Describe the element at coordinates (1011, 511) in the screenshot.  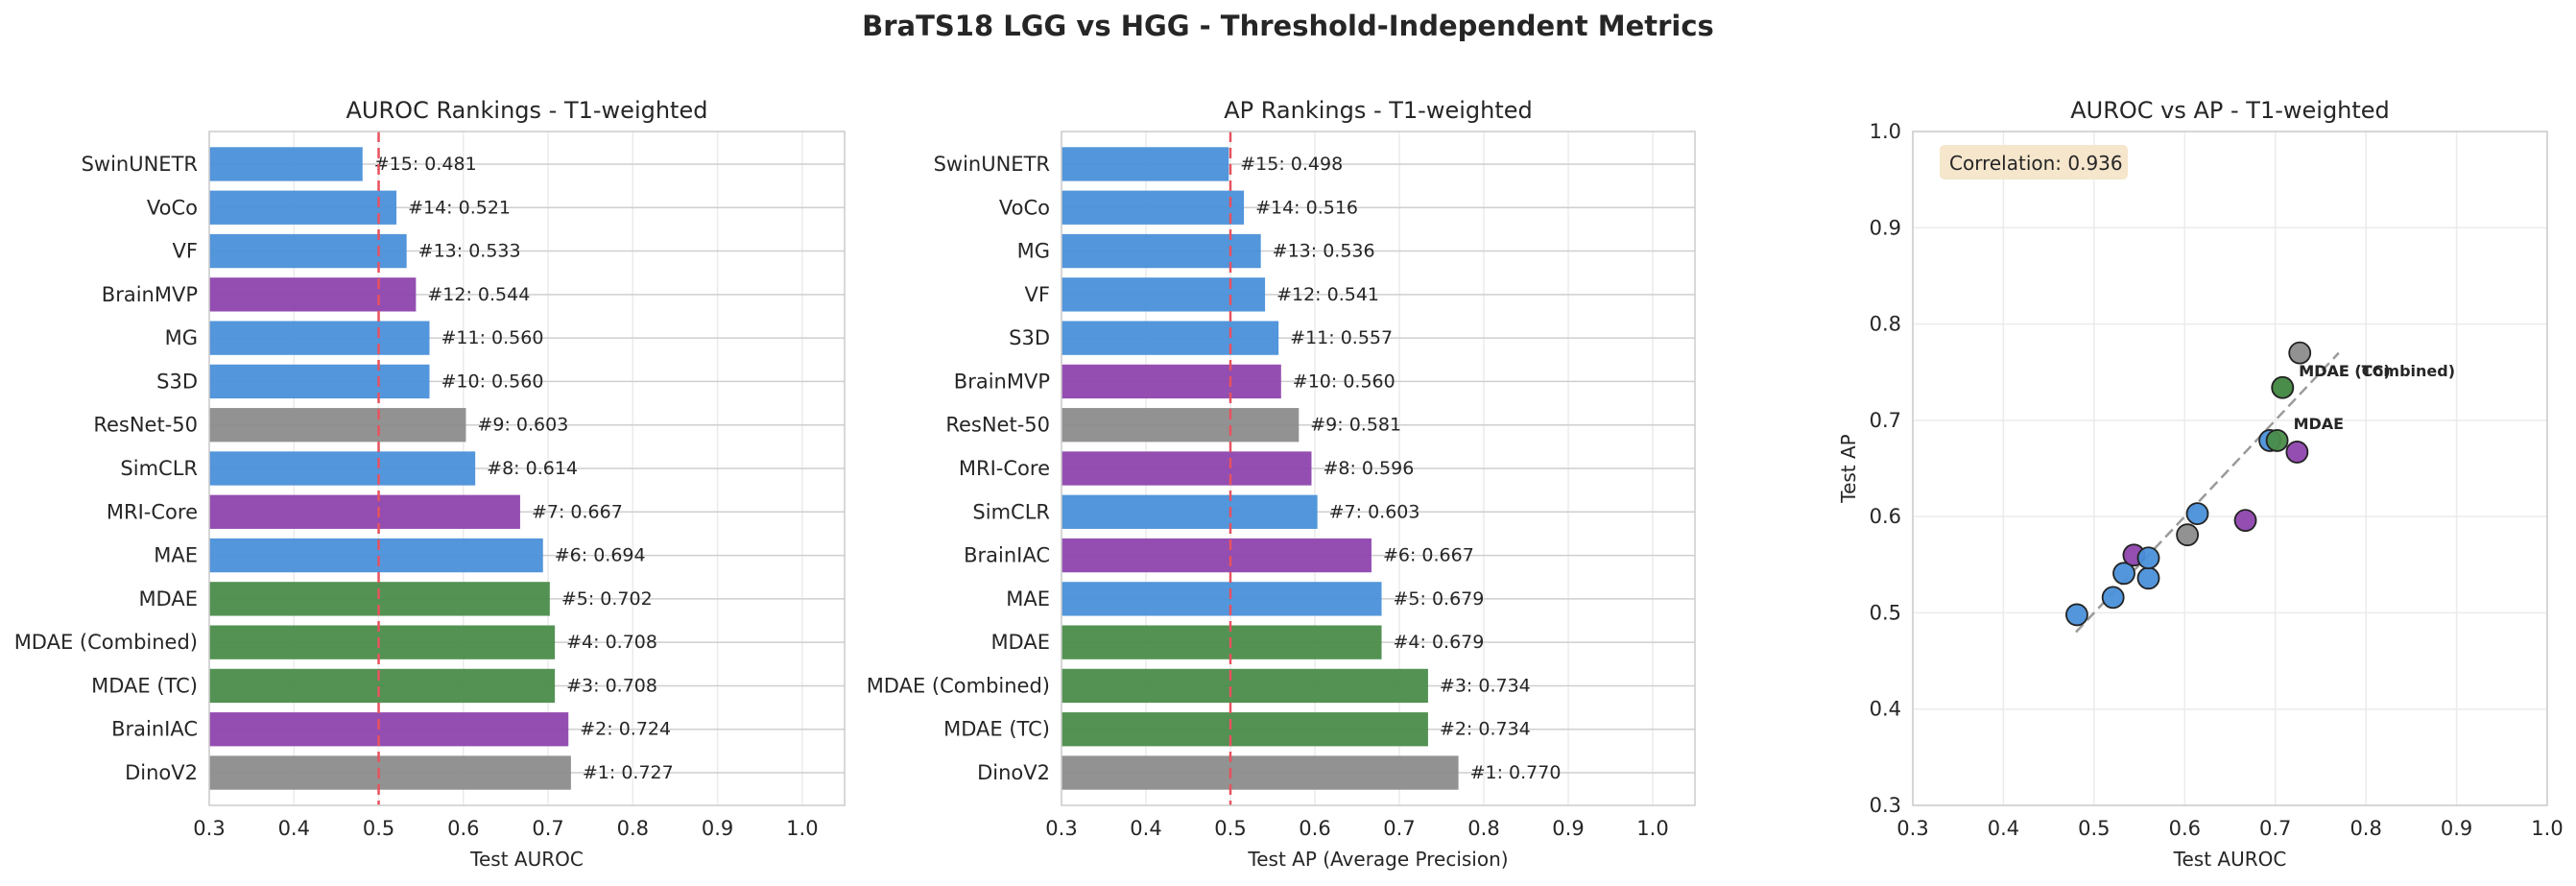
I see `category-label: SimCLR` at that location.